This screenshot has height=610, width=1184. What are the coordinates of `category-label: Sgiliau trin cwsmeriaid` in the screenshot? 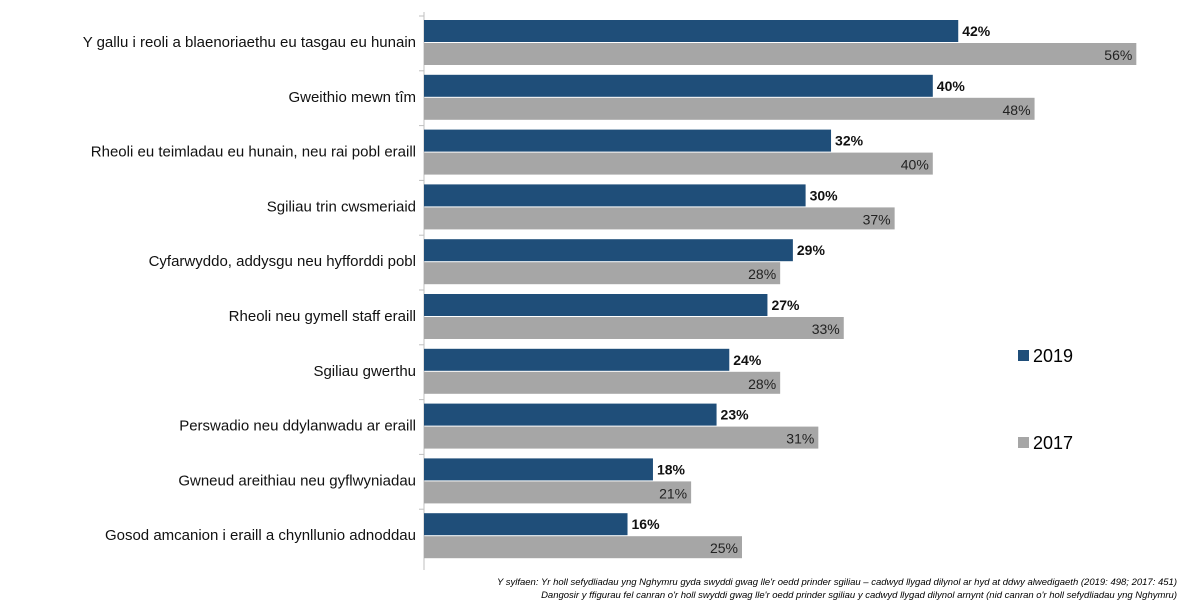 It's located at (341, 206).